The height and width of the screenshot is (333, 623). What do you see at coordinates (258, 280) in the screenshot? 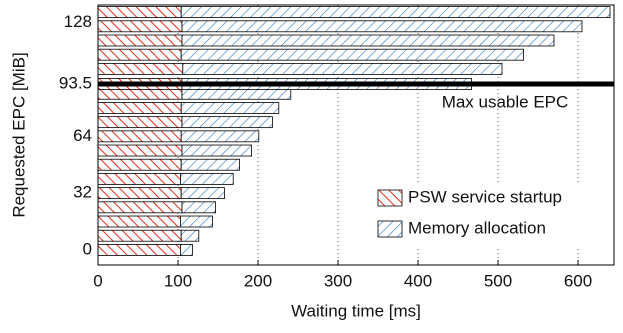
I see `x-tick-label: 200` at bounding box center [258, 280].